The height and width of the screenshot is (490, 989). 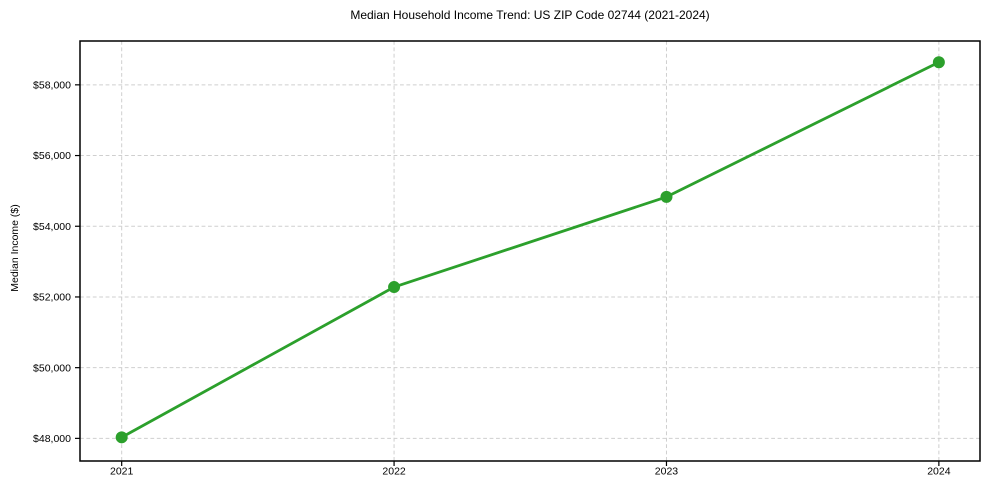 What do you see at coordinates (52, 156) in the screenshot?
I see `y-tick-label: $56,000` at bounding box center [52, 156].